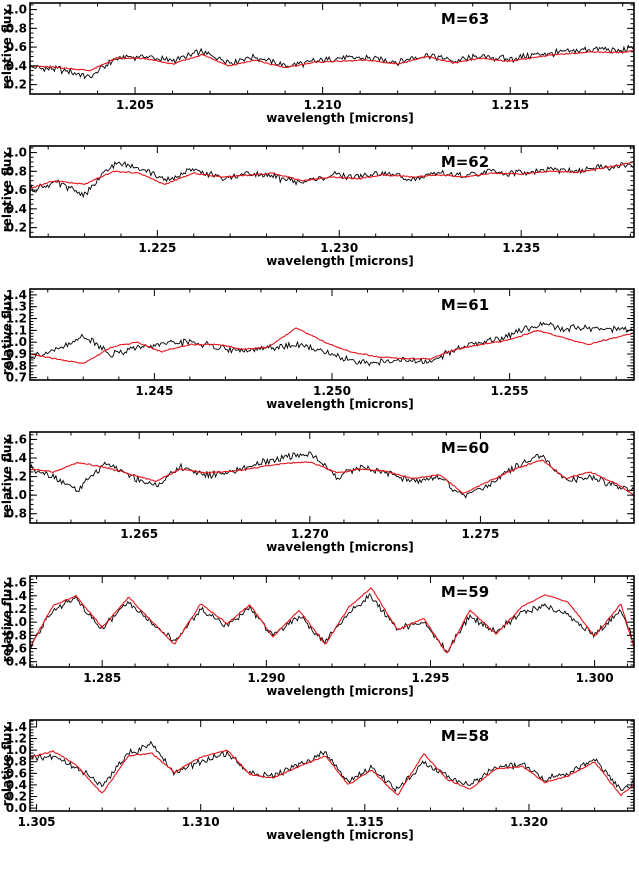  What do you see at coordinates (154, 391) in the screenshot?
I see `x-tick-label: 1.245` at bounding box center [154, 391].